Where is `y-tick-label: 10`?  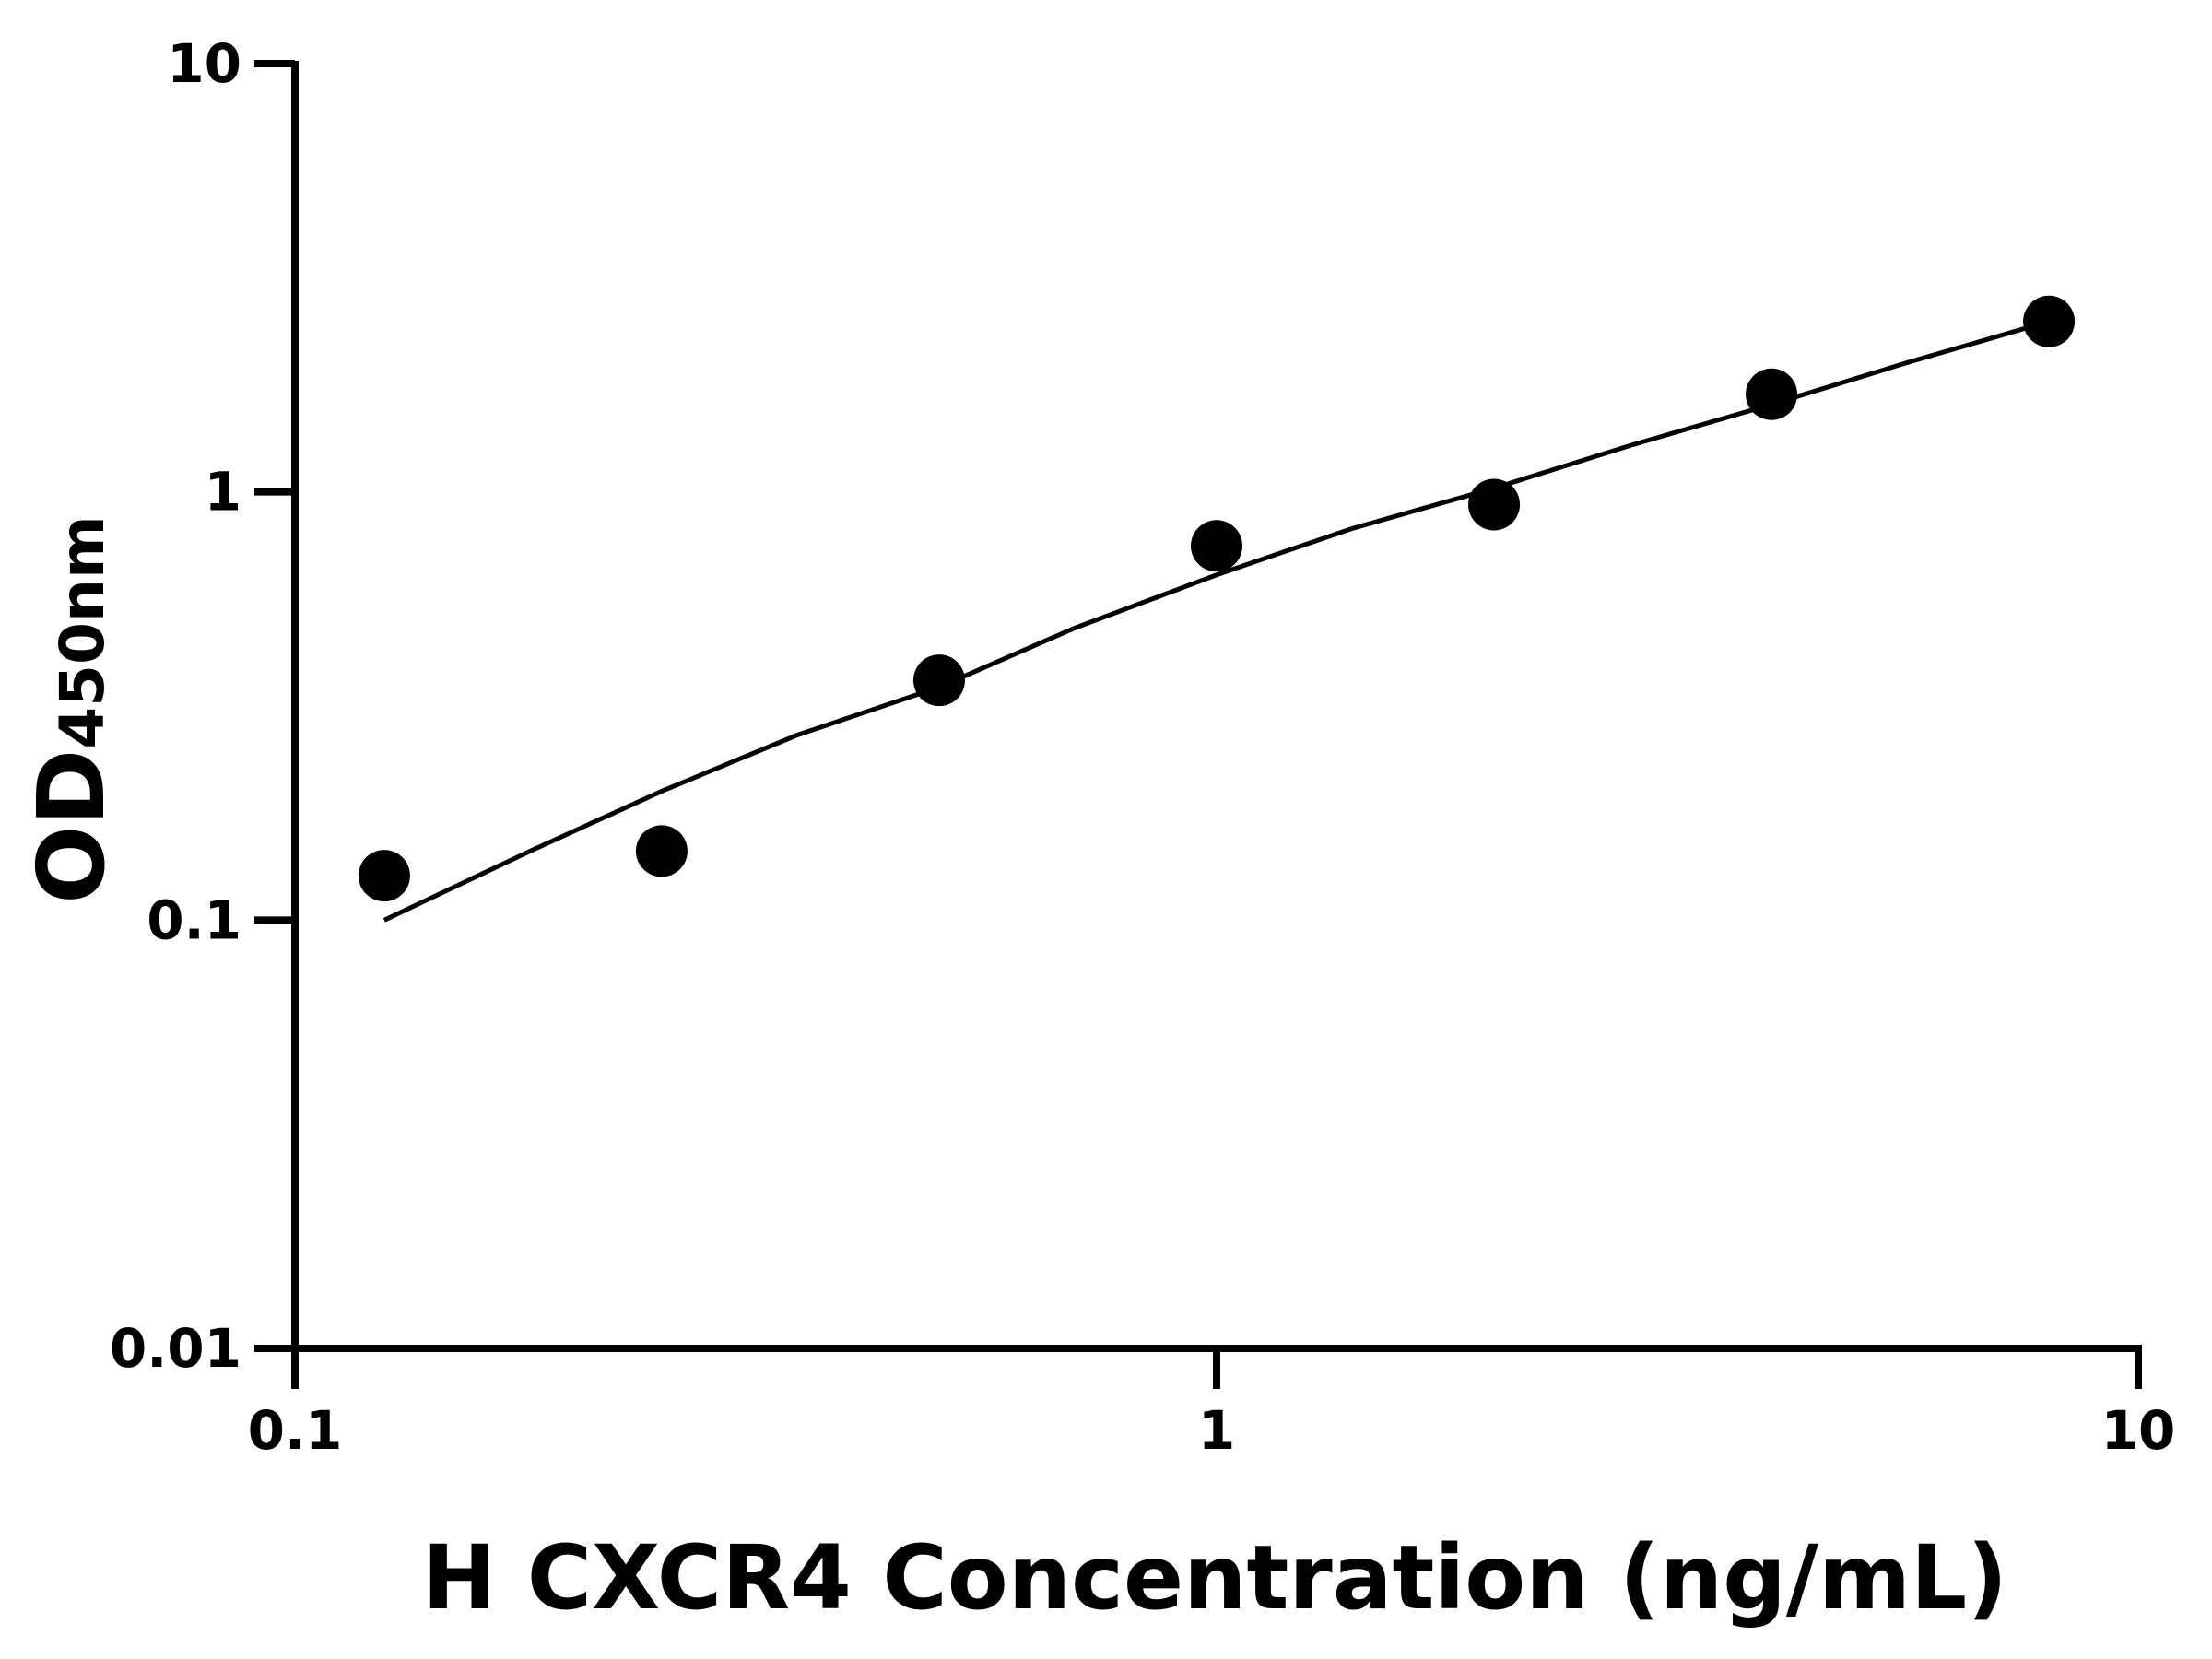
y-tick-label: 10 is located at coordinates (204, 63).